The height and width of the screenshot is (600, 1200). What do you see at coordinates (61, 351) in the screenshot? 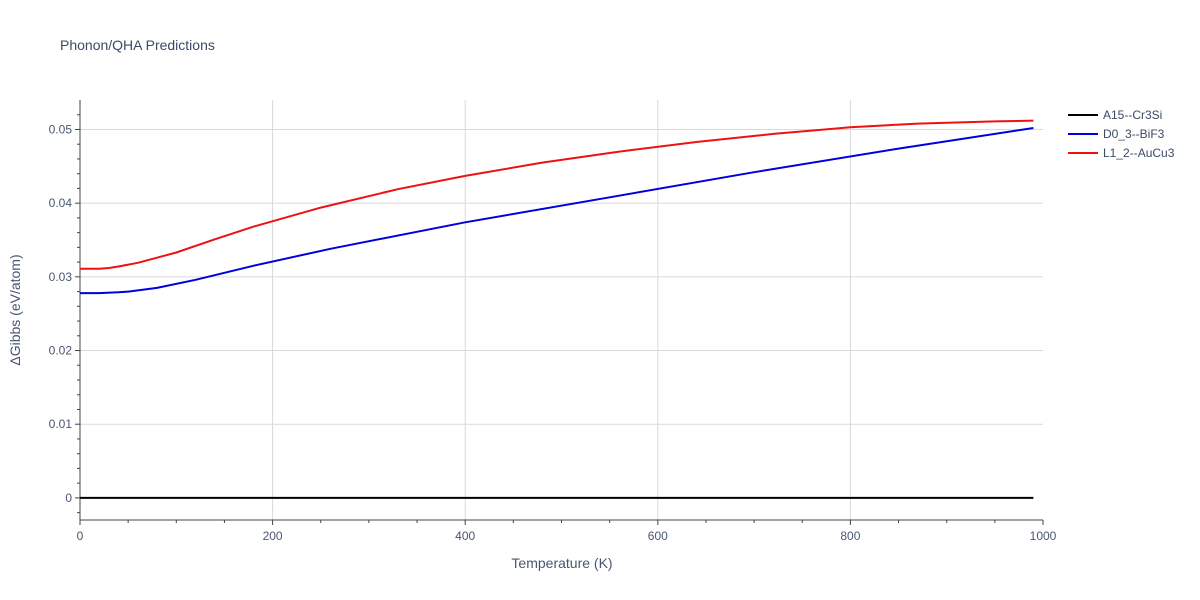
I see `y-tick-label: 0.02` at bounding box center [61, 351].